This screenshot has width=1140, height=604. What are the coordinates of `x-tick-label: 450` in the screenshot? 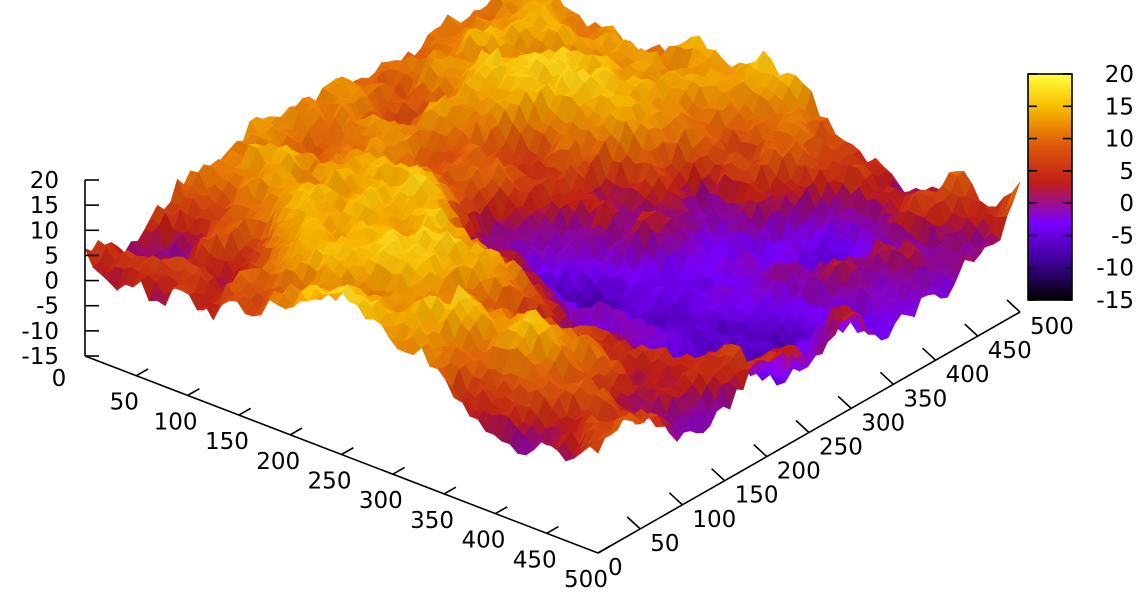 It's located at (535, 560).